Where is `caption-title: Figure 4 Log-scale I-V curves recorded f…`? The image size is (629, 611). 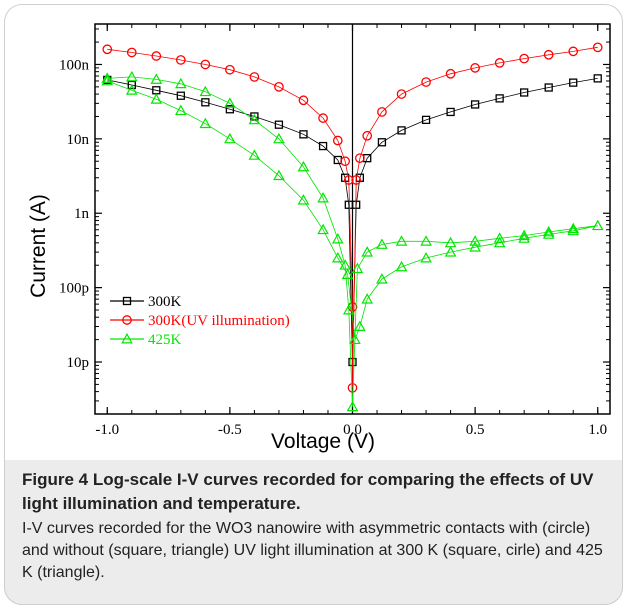 caption-title: Figure 4 Log-scale I-V curves recorded f… is located at coordinates (308, 491).